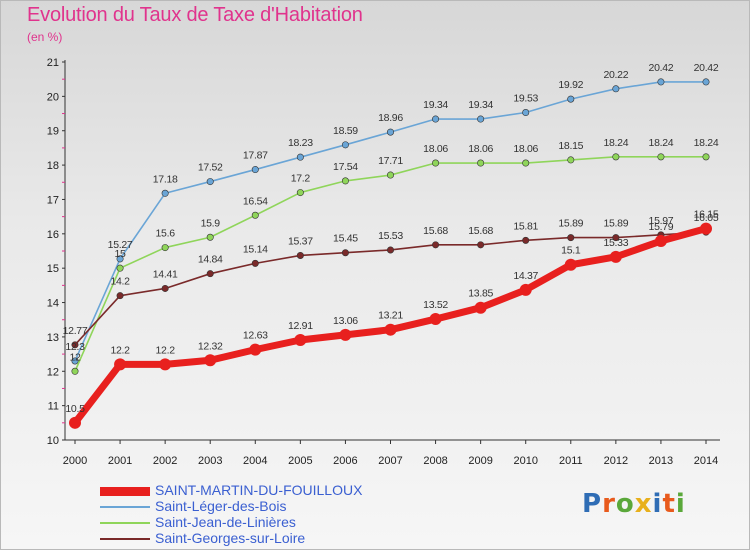 The height and width of the screenshot is (550, 750). What do you see at coordinates (570, 85) in the screenshot?
I see `data-label: 19.92` at bounding box center [570, 85].